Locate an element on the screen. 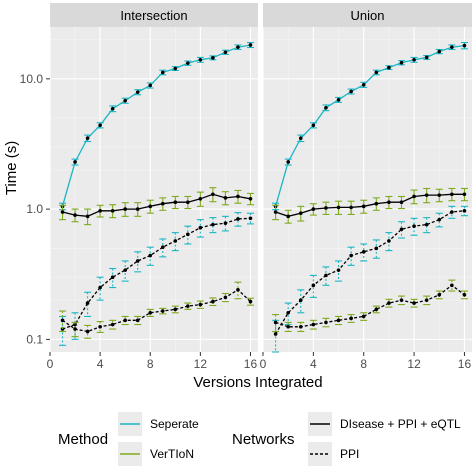  y-tick-label: 0.1 is located at coordinates (34, 339).